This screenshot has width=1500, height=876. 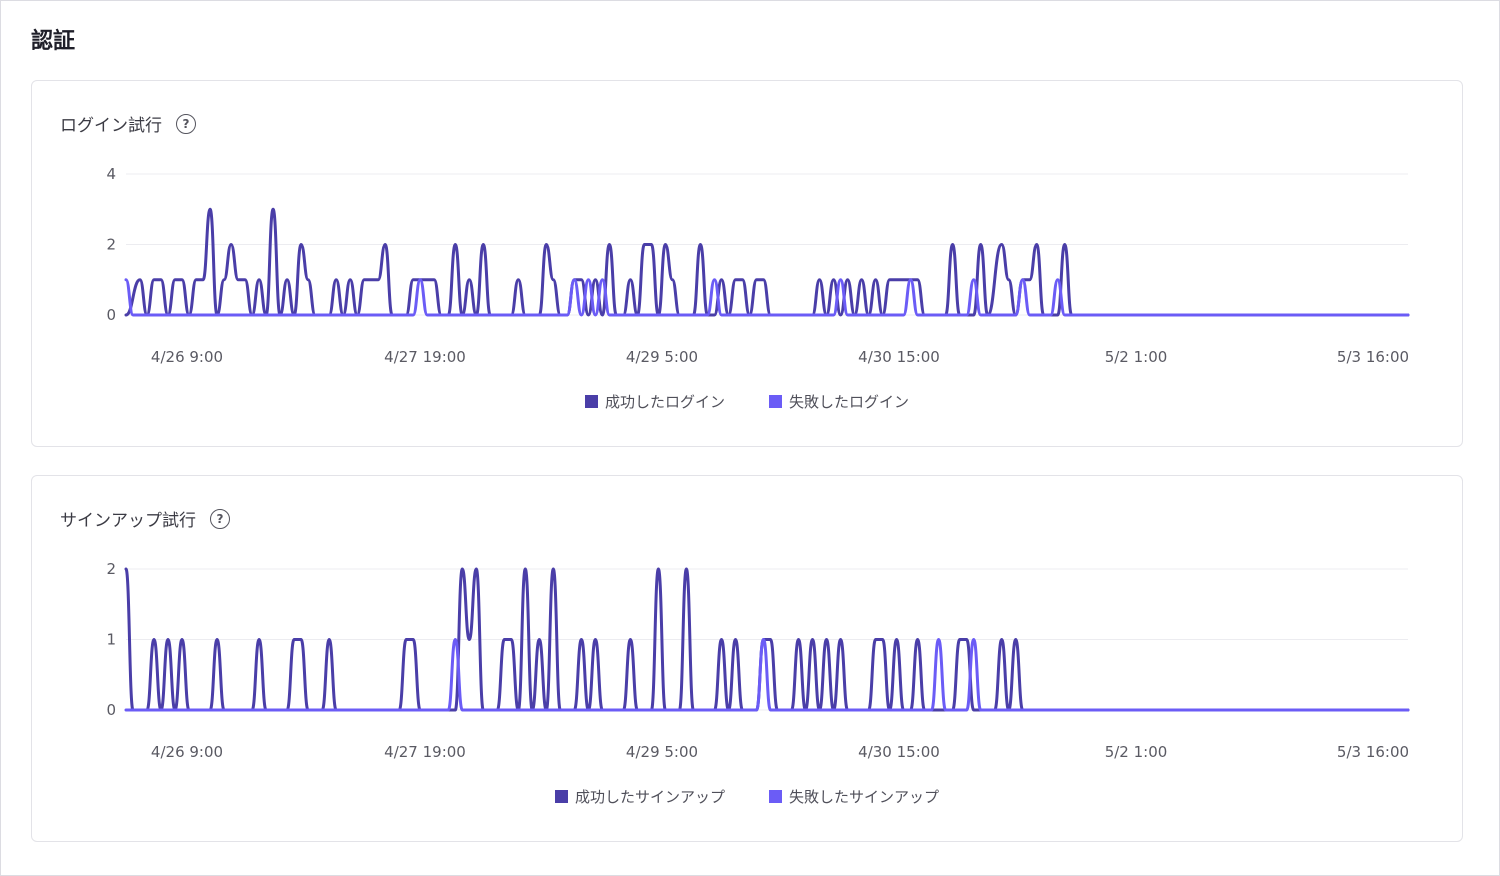 I want to click on legend-item-success: 成功したサインアップ, so click(x=639, y=796).